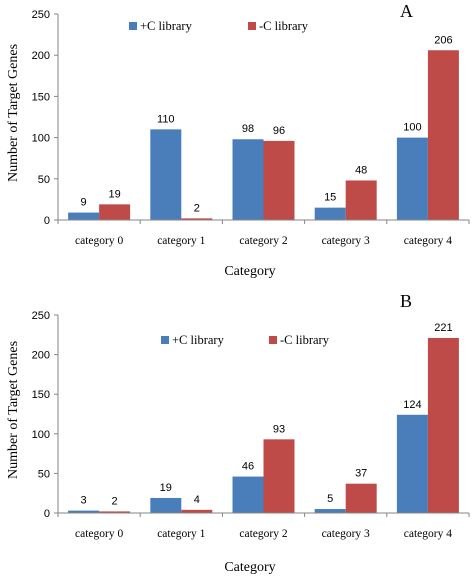 The image size is (472, 577). Describe the element at coordinates (84, 501) in the screenshot. I see `data-label: 3` at that location.